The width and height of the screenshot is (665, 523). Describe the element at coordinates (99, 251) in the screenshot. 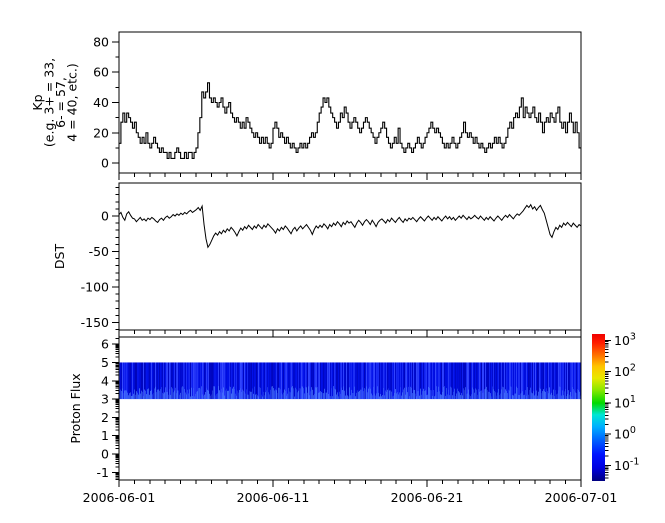

I see `y-tick-label: -50` at that location.